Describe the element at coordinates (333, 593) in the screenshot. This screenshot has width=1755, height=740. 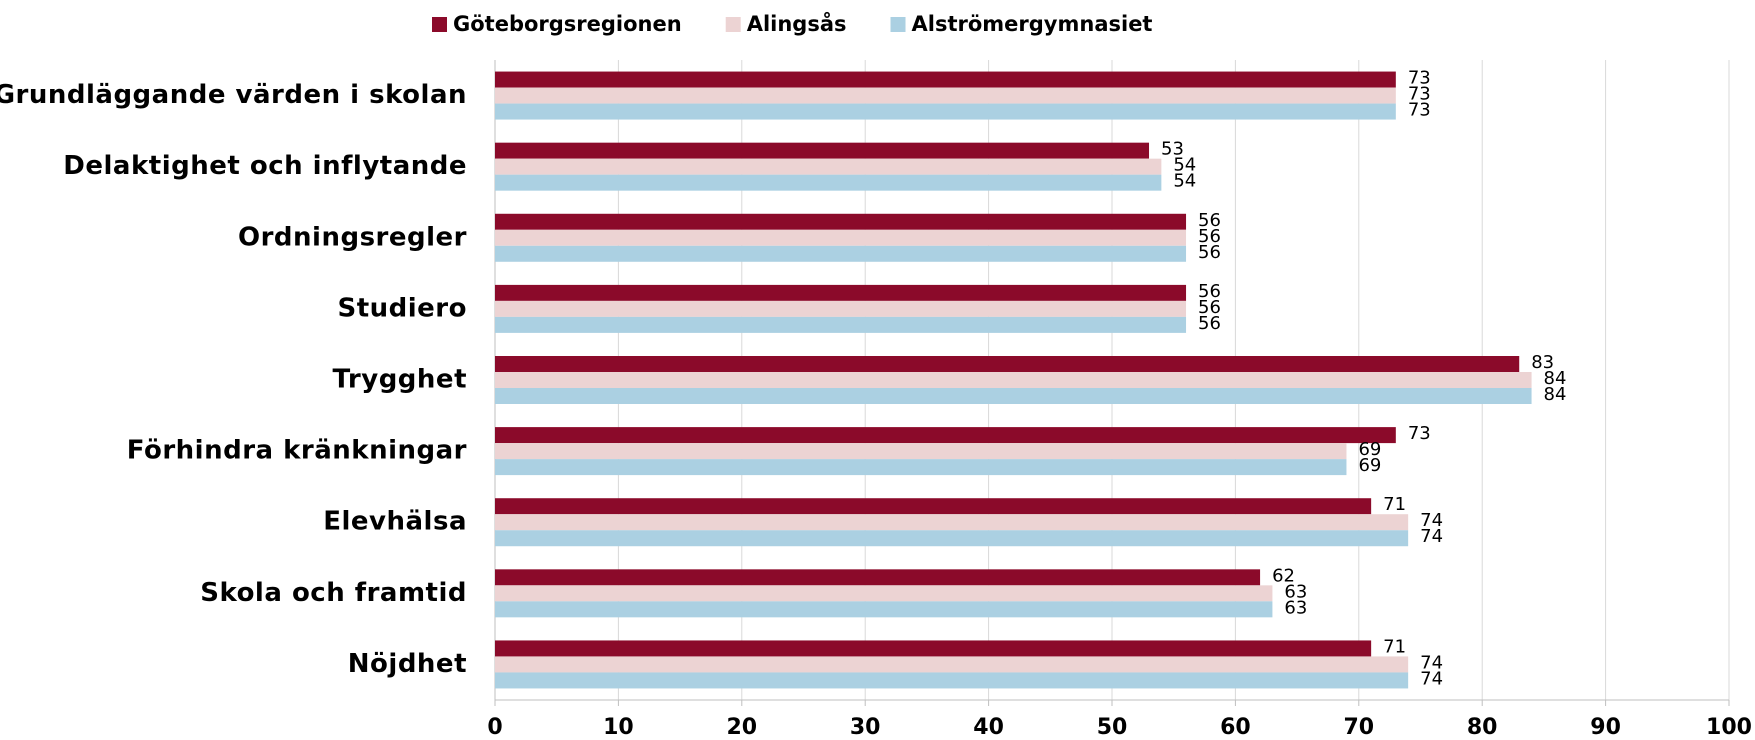
I see `category-label: Skola och framtid` at that location.